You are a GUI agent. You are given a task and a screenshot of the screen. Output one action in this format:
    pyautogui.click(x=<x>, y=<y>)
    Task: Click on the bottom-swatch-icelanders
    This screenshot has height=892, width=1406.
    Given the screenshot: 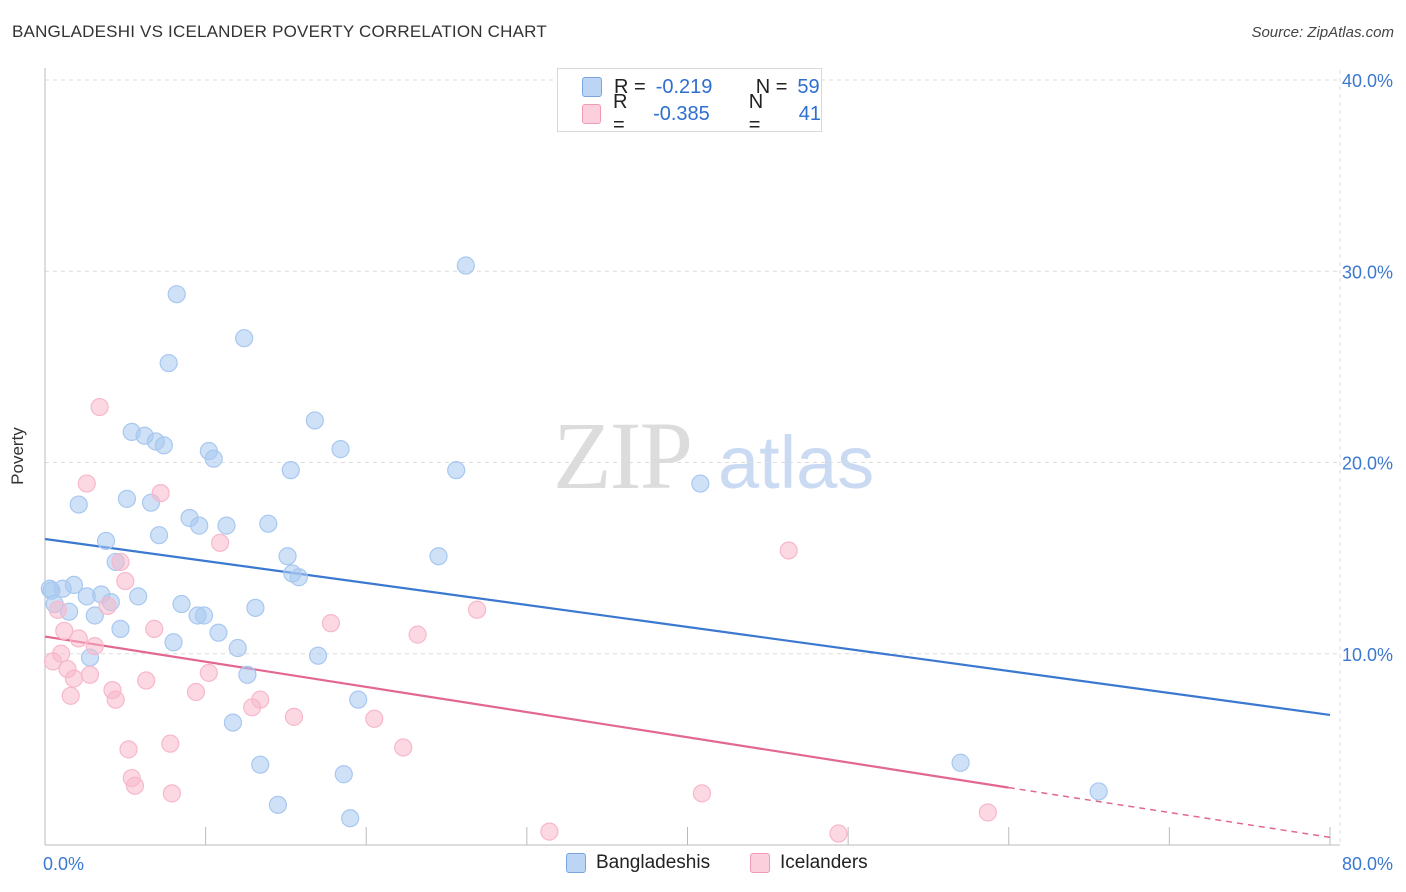 What is the action you would take?
    pyautogui.click(x=760, y=863)
    